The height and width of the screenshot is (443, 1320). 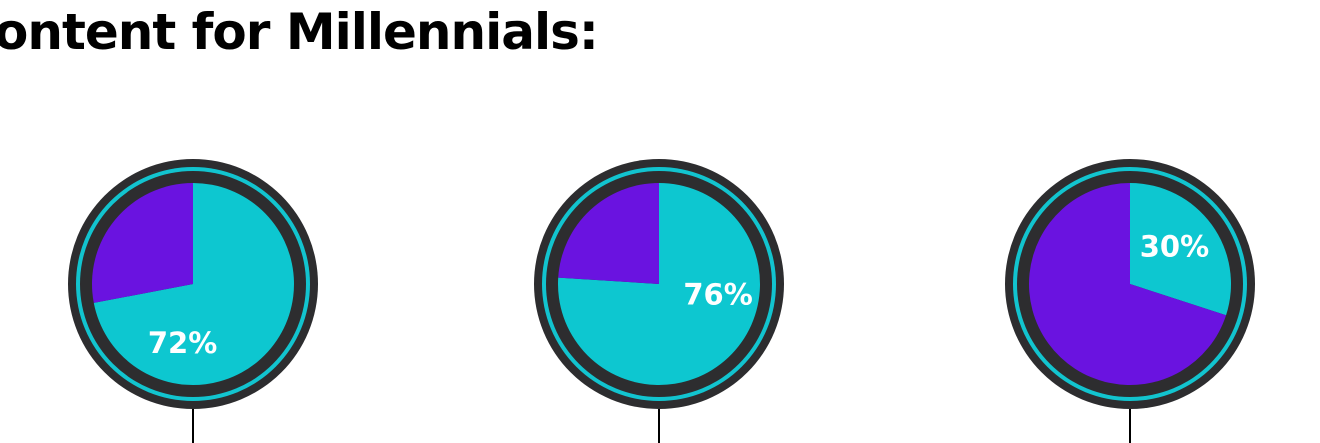 What do you see at coordinates (1174, 247) in the screenshot?
I see `pie-percent-label: 30%` at bounding box center [1174, 247].